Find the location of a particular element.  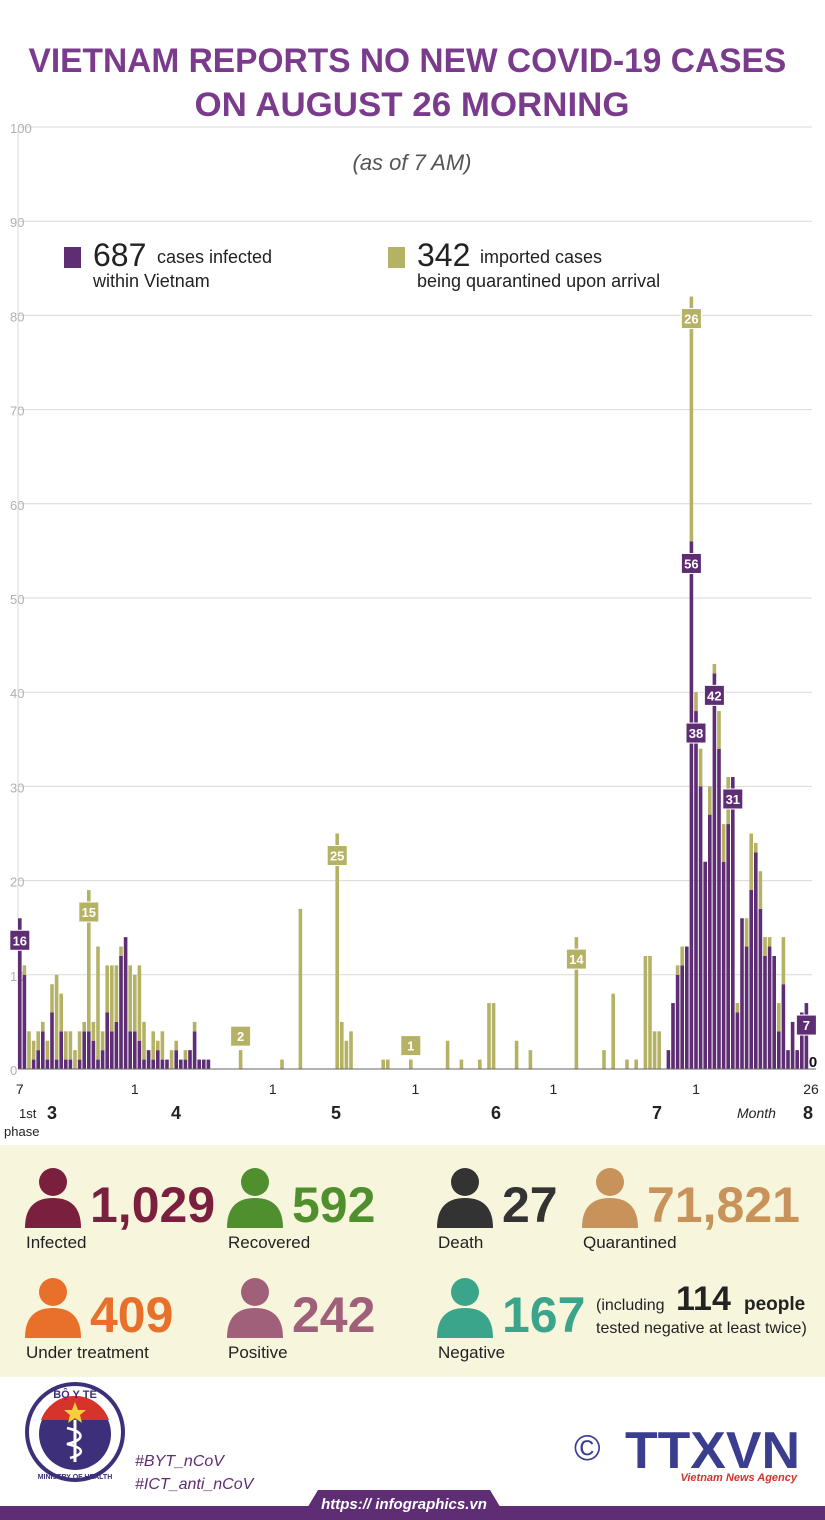

stat-label: Quarantined is located at coordinates (630, 1242).